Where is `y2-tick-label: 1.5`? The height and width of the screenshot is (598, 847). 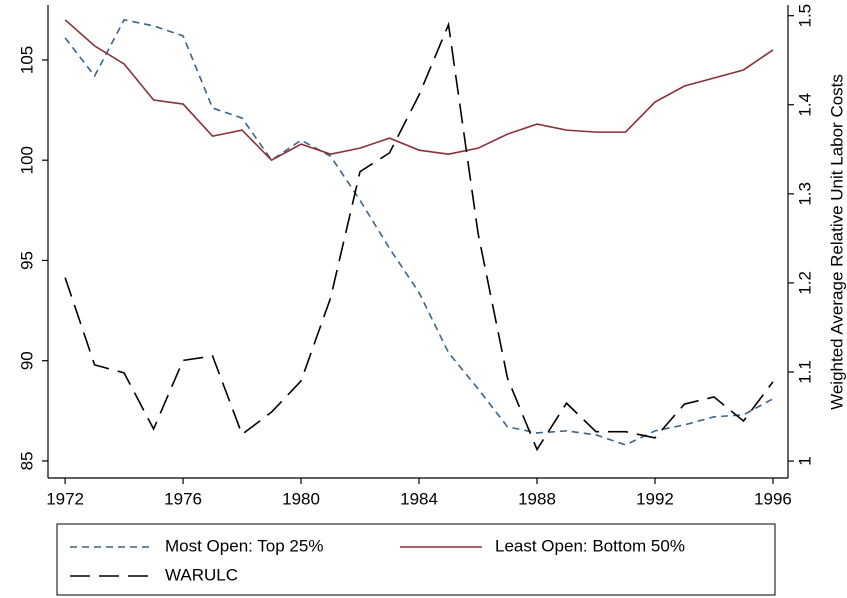
y2-tick-label: 1.5 is located at coordinates (804, 16).